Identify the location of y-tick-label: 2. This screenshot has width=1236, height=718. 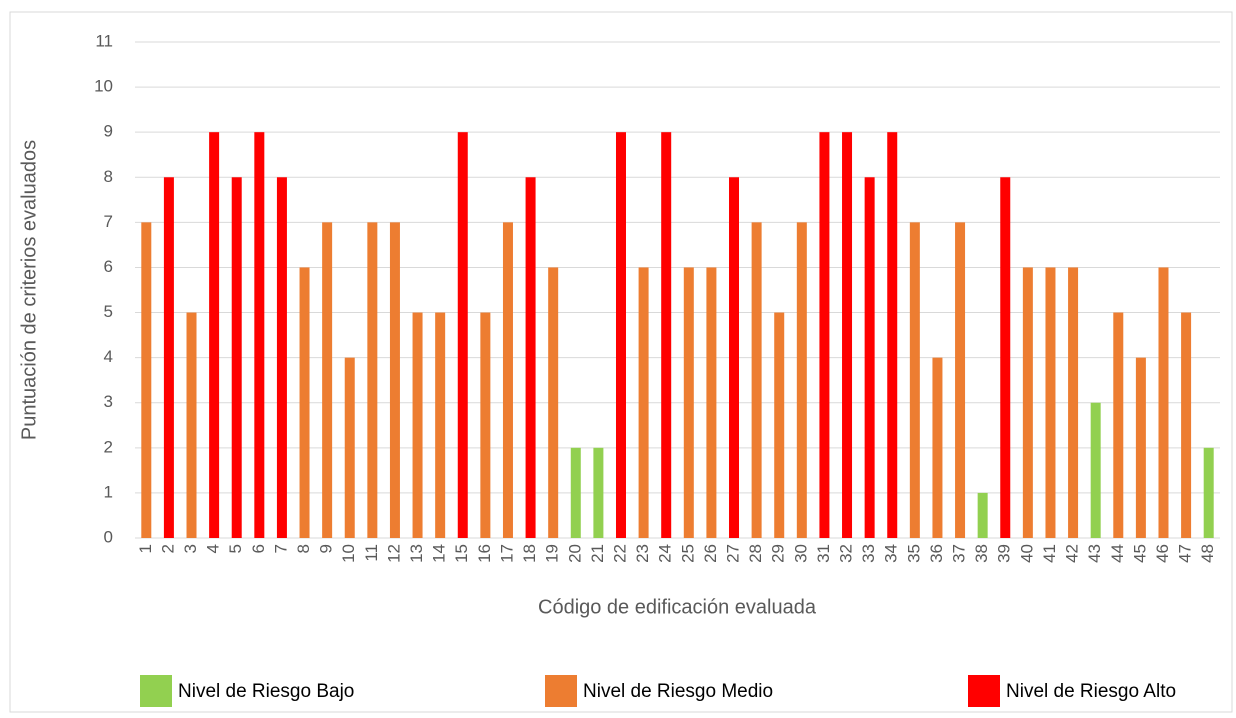
(108, 446).